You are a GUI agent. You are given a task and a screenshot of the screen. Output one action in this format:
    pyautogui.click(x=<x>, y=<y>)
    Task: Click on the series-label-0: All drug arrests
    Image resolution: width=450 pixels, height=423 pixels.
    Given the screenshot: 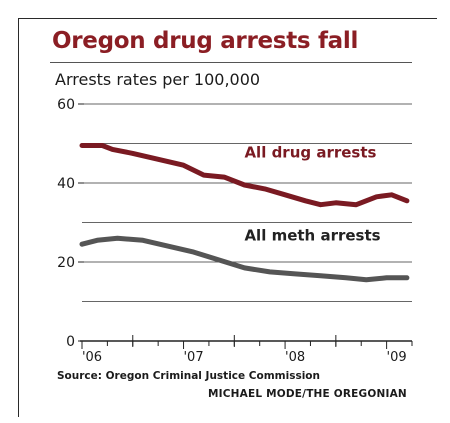 What is the action you would take?
    pyautogui.click(x=310, y=152)
    